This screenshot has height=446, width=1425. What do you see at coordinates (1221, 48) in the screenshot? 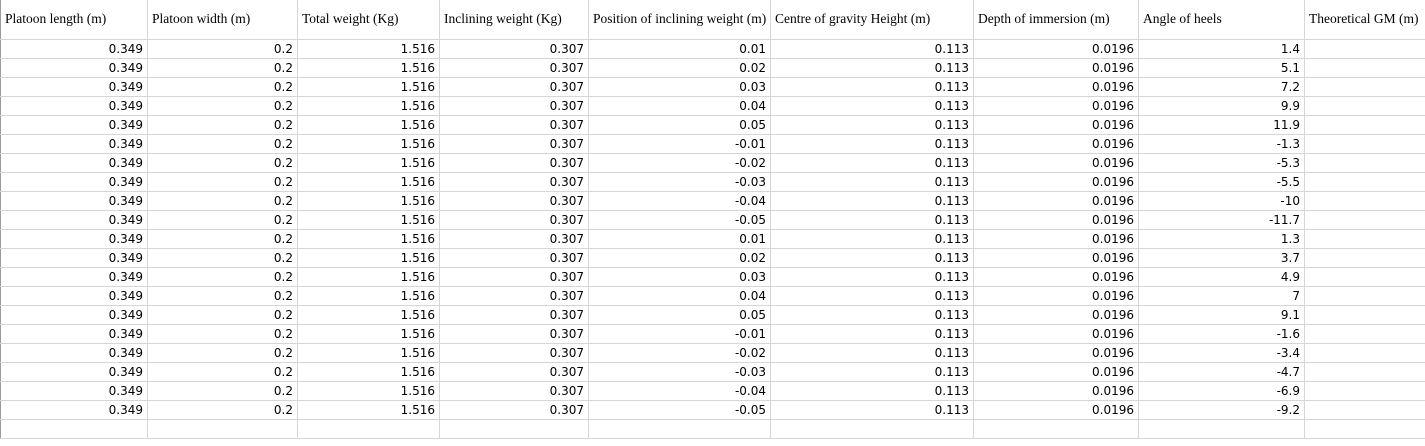
I see `cell: 1.4` at bounding box center [1221, 48].